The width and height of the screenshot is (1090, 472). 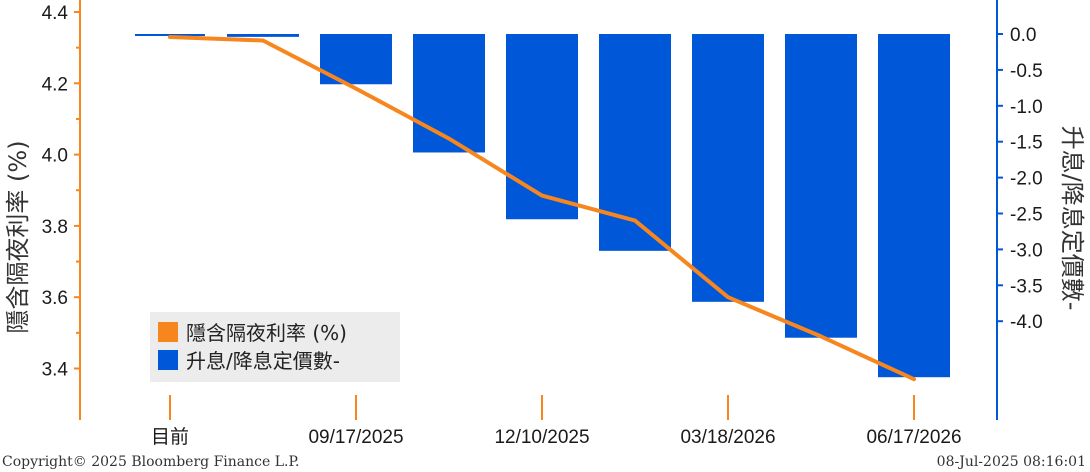 What do you see at coordinates (913, 437) in the screenshot?
I see `x-tick-label: 06/17/2026` at bounding box center [913, 437].